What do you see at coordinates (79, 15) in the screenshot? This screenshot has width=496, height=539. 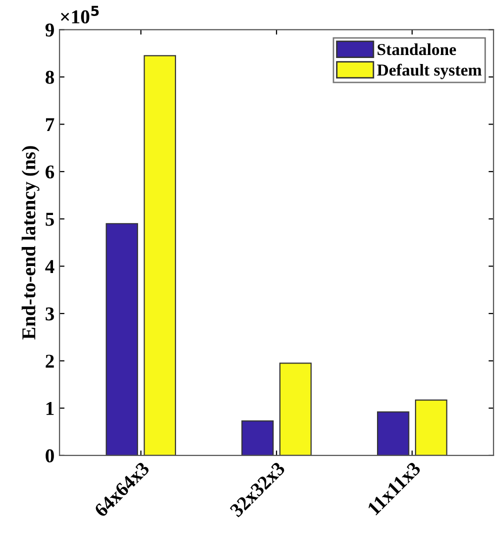 I see `text: ×10$^{5}$` at bounding box center [79, 15].